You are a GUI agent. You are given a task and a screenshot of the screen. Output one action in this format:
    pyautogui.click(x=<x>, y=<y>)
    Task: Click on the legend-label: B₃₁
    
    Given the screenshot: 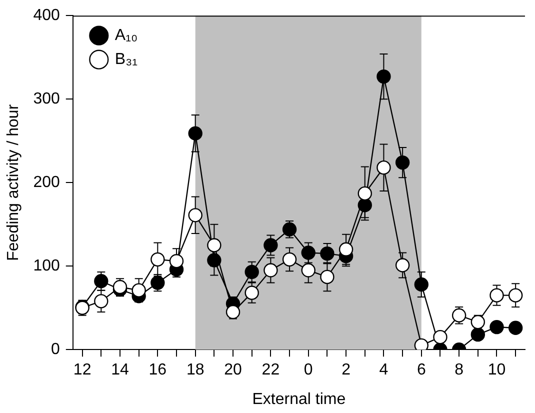 What is the action you would take?
    pyautogui.click(x=126, y=59)
    